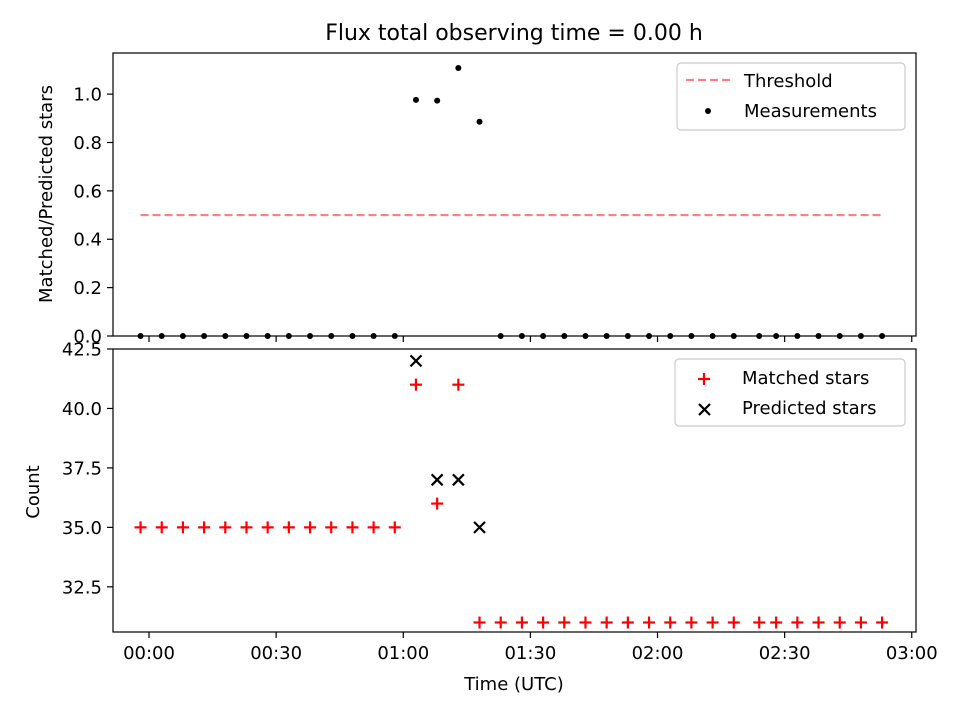 The image size is (960, 720). Describe the element at coordinates (87, 95) in the screenshot. I see `y-tick-label: 1.0` at that location.